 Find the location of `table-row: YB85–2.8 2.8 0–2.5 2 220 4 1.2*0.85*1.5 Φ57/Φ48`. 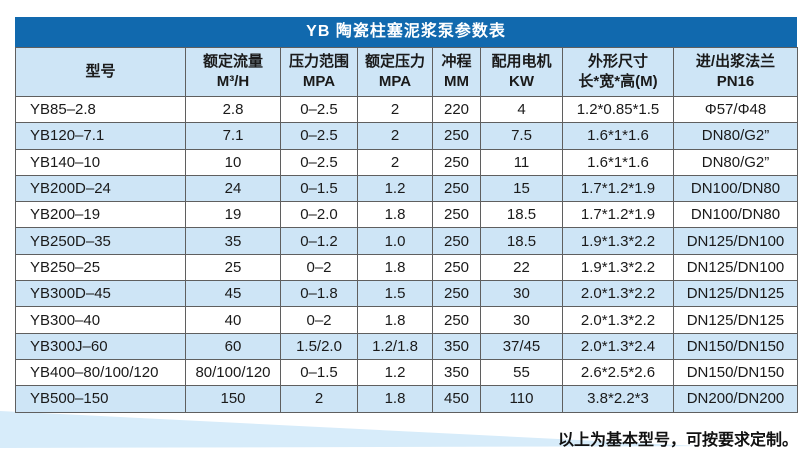

table-row: YB85–2.8 2.8 0–2.5 2 220 4 1.2*0.85*1.5 Φ57/Φ48 is located at coordinates (406, 109).